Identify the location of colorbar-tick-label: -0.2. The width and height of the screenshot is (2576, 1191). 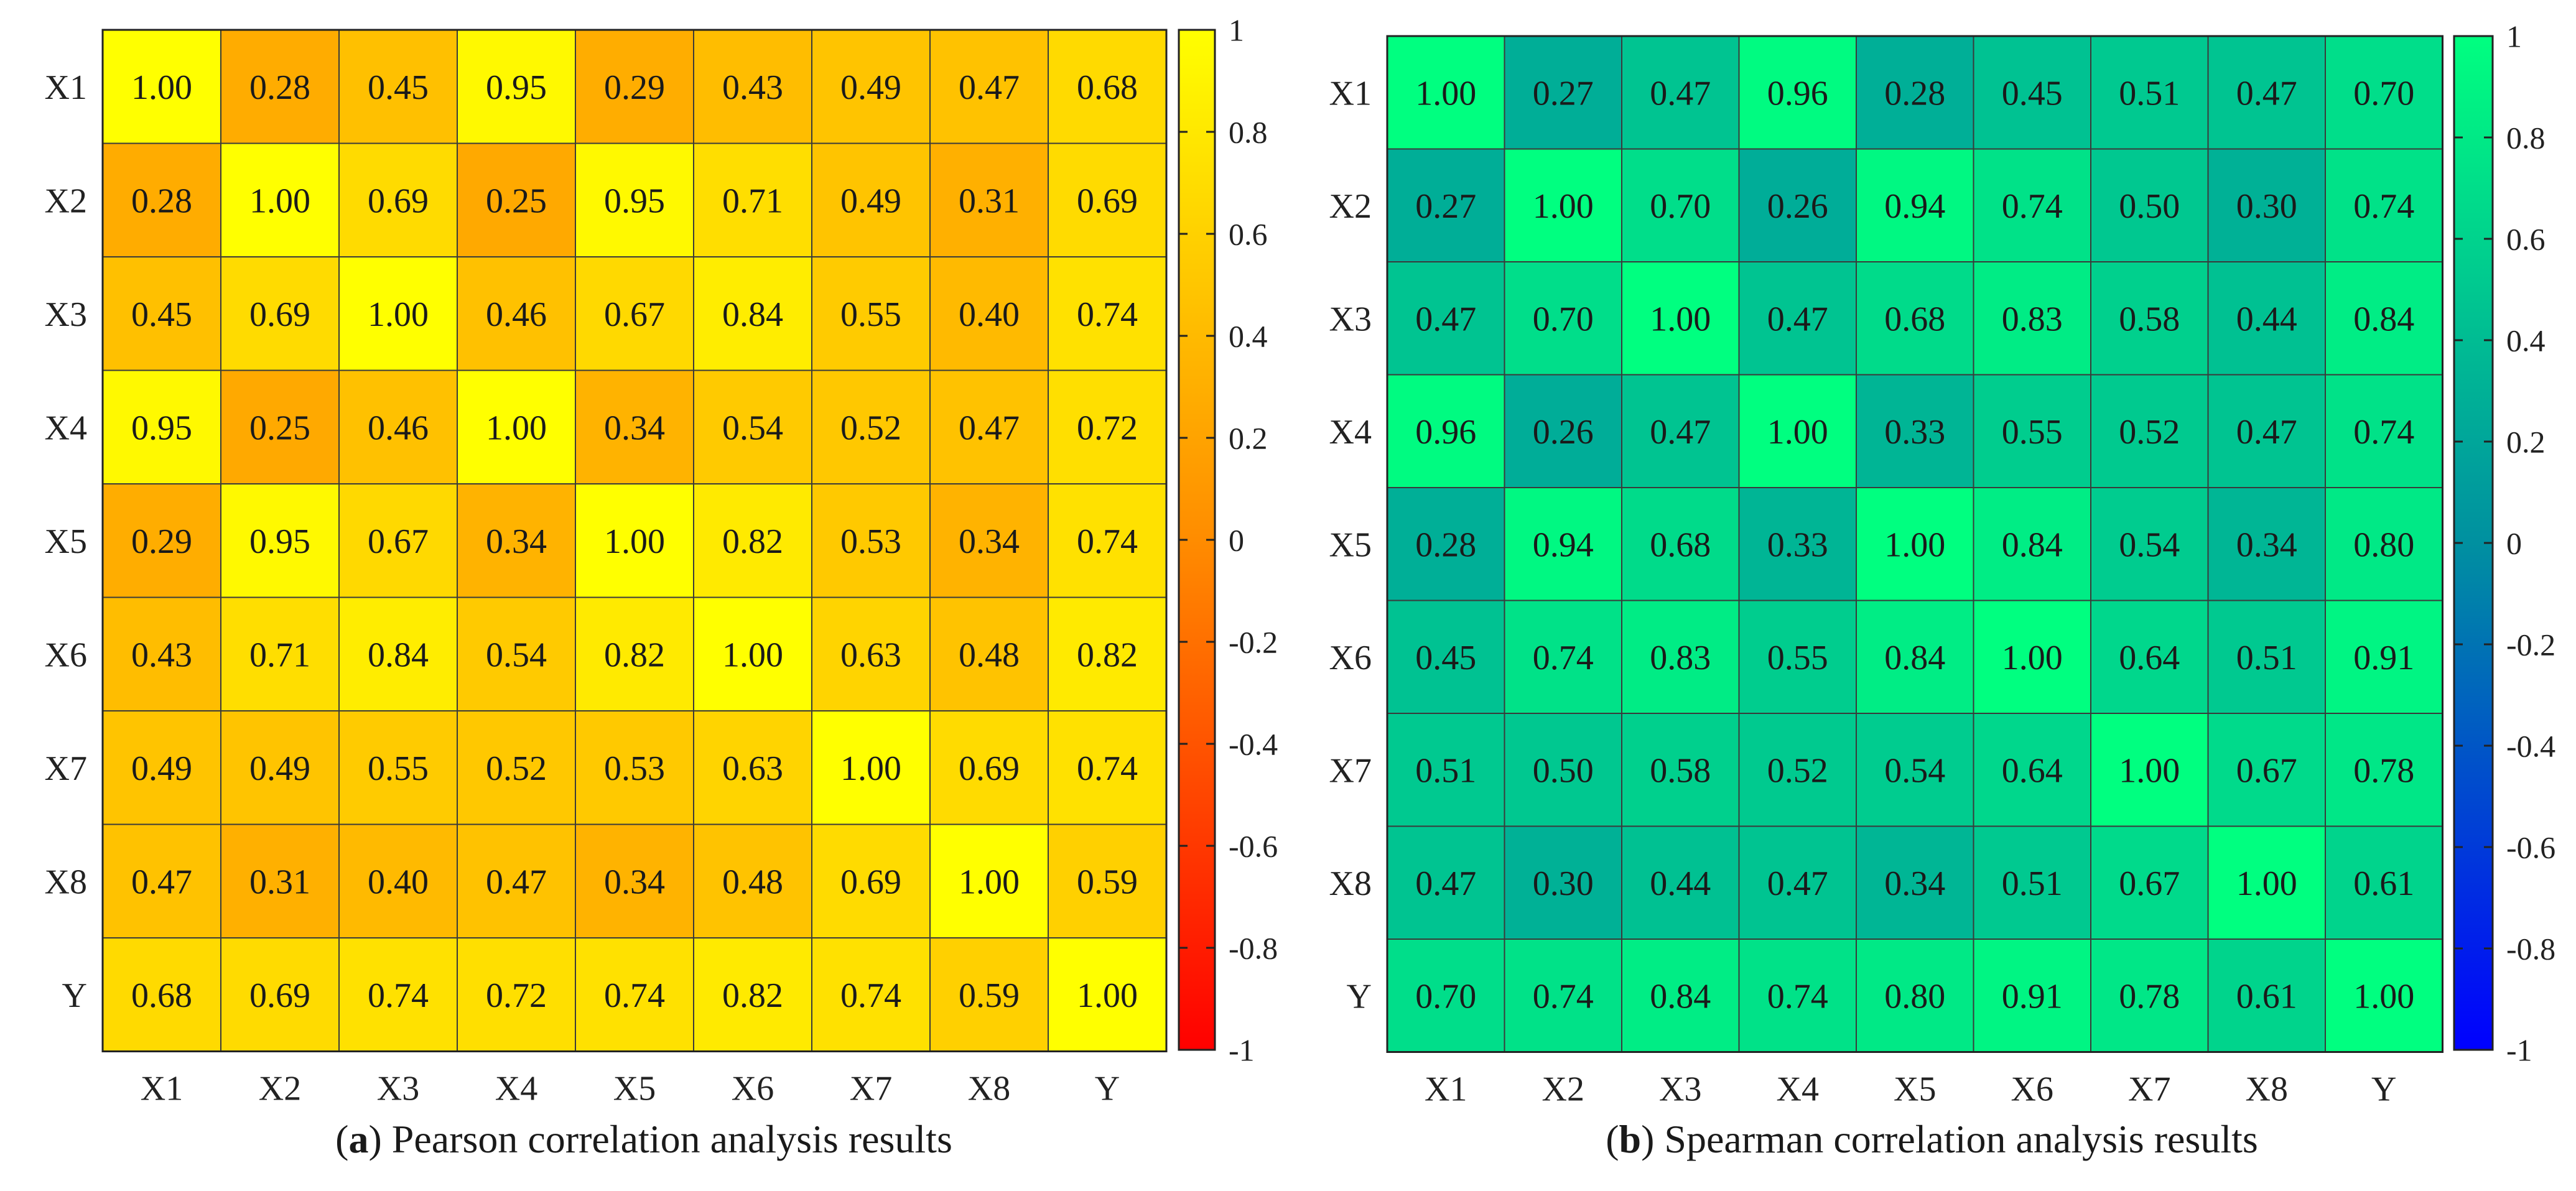
(1253, 642).